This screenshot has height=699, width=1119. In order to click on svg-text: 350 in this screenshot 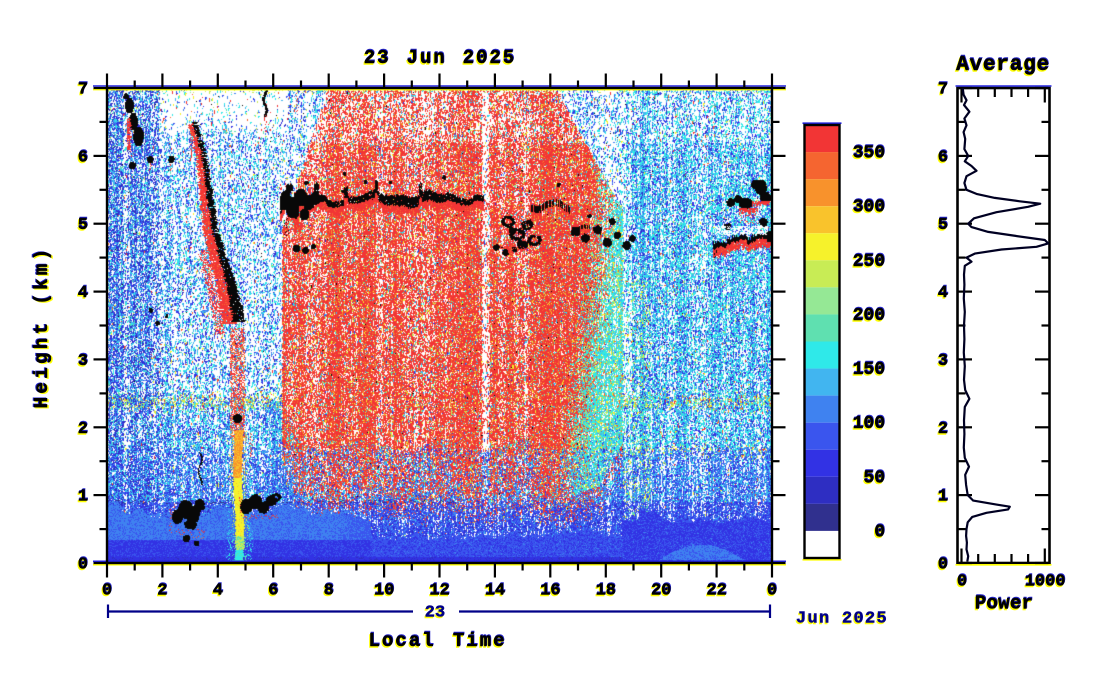, I will do `click(869, 154)`.